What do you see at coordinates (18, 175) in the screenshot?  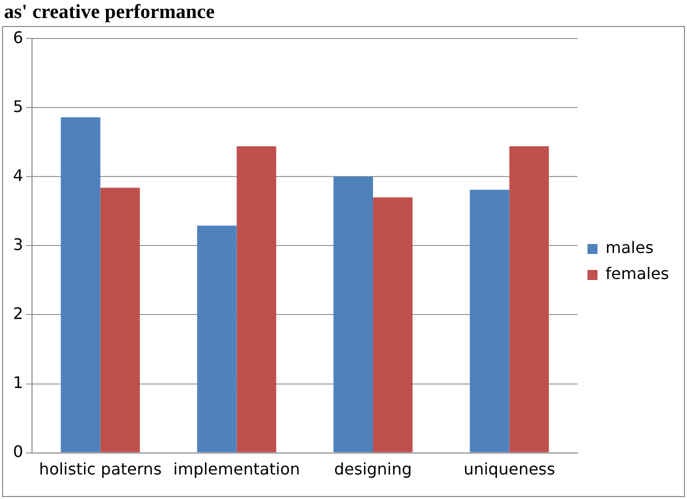 I see `y-tick-label: 4` at bounding box center [18, 175].